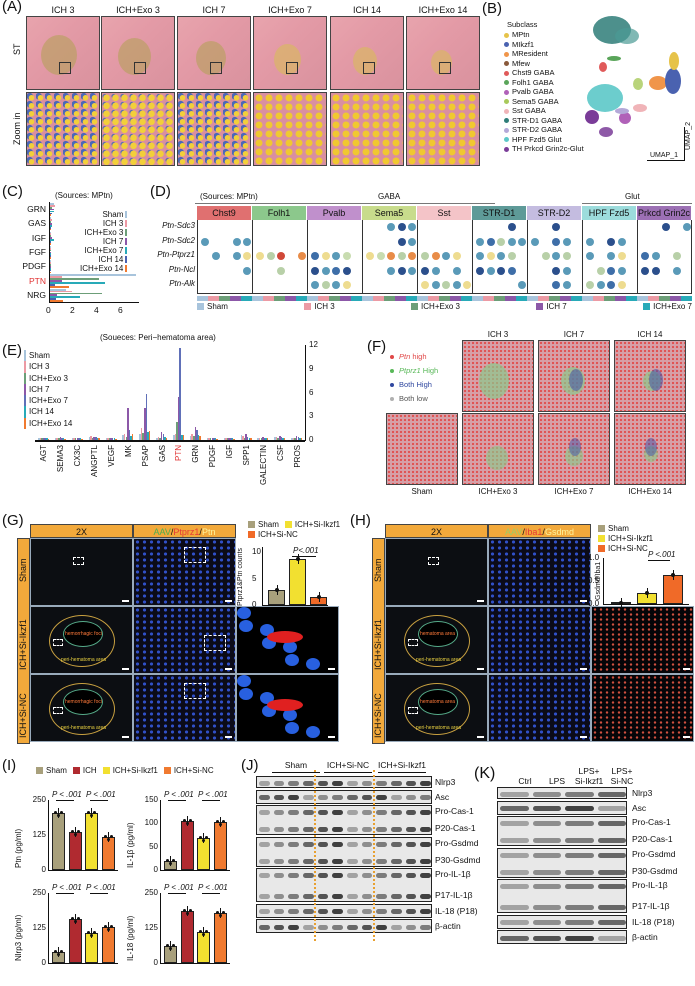  I want to click on g-micrograph-image: hemorrhagic foci peri-hematoma area, so click(81, 640).